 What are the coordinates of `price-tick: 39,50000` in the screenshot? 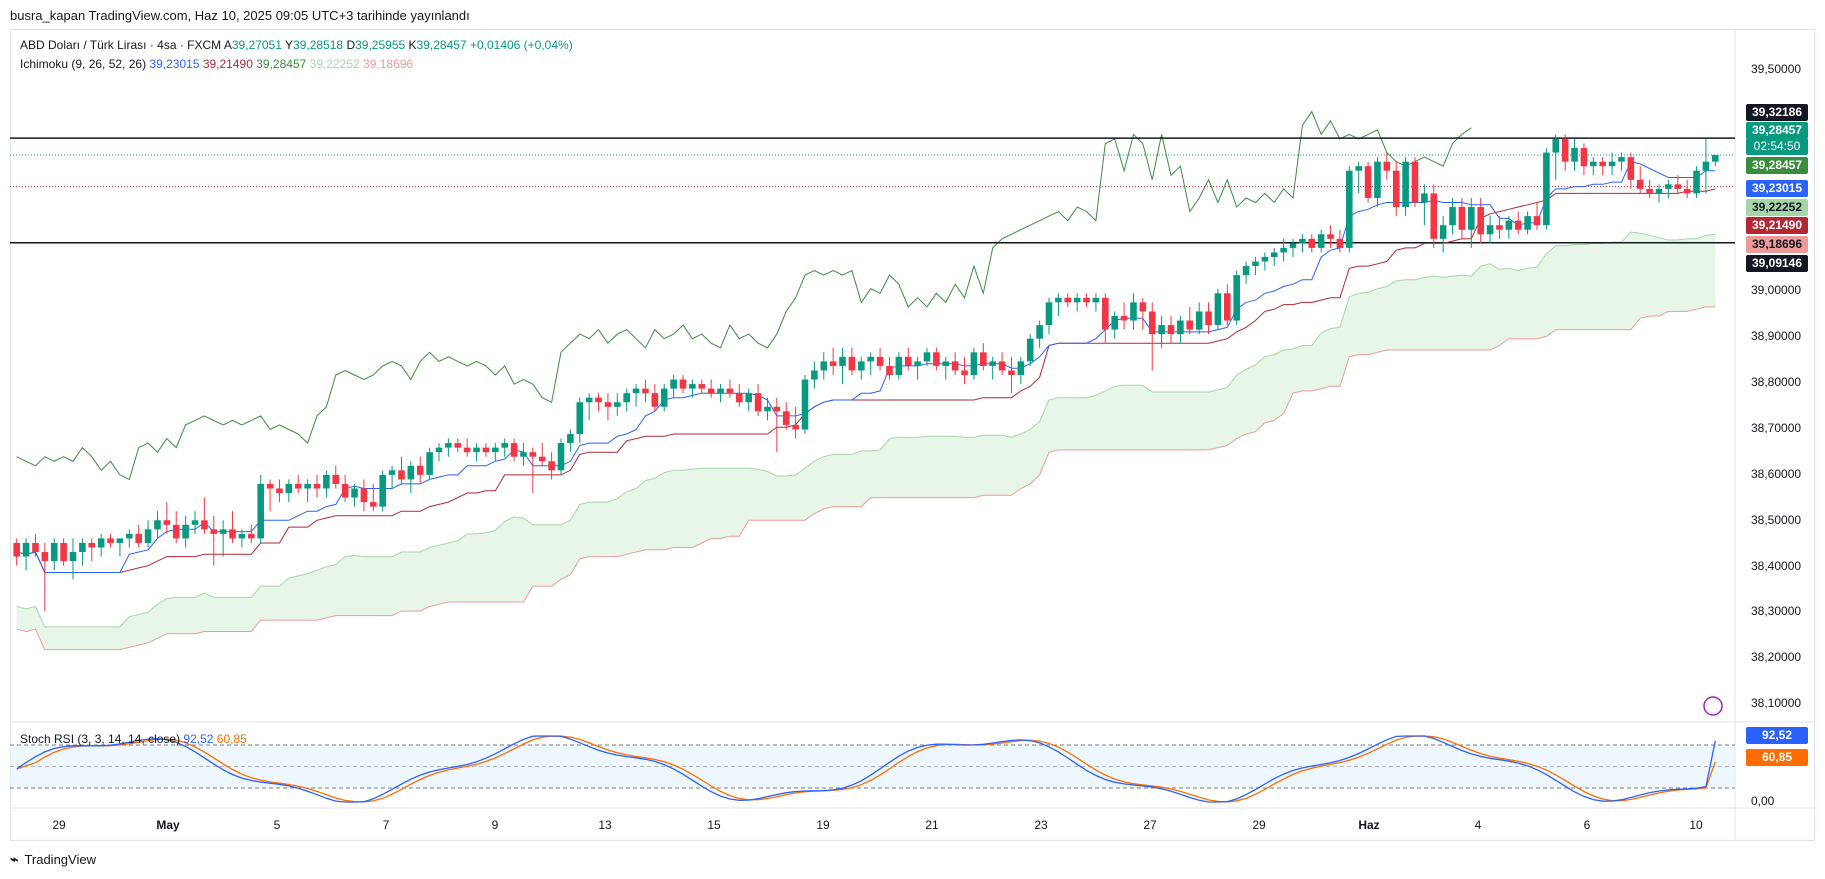 It's located at (1776, 69).